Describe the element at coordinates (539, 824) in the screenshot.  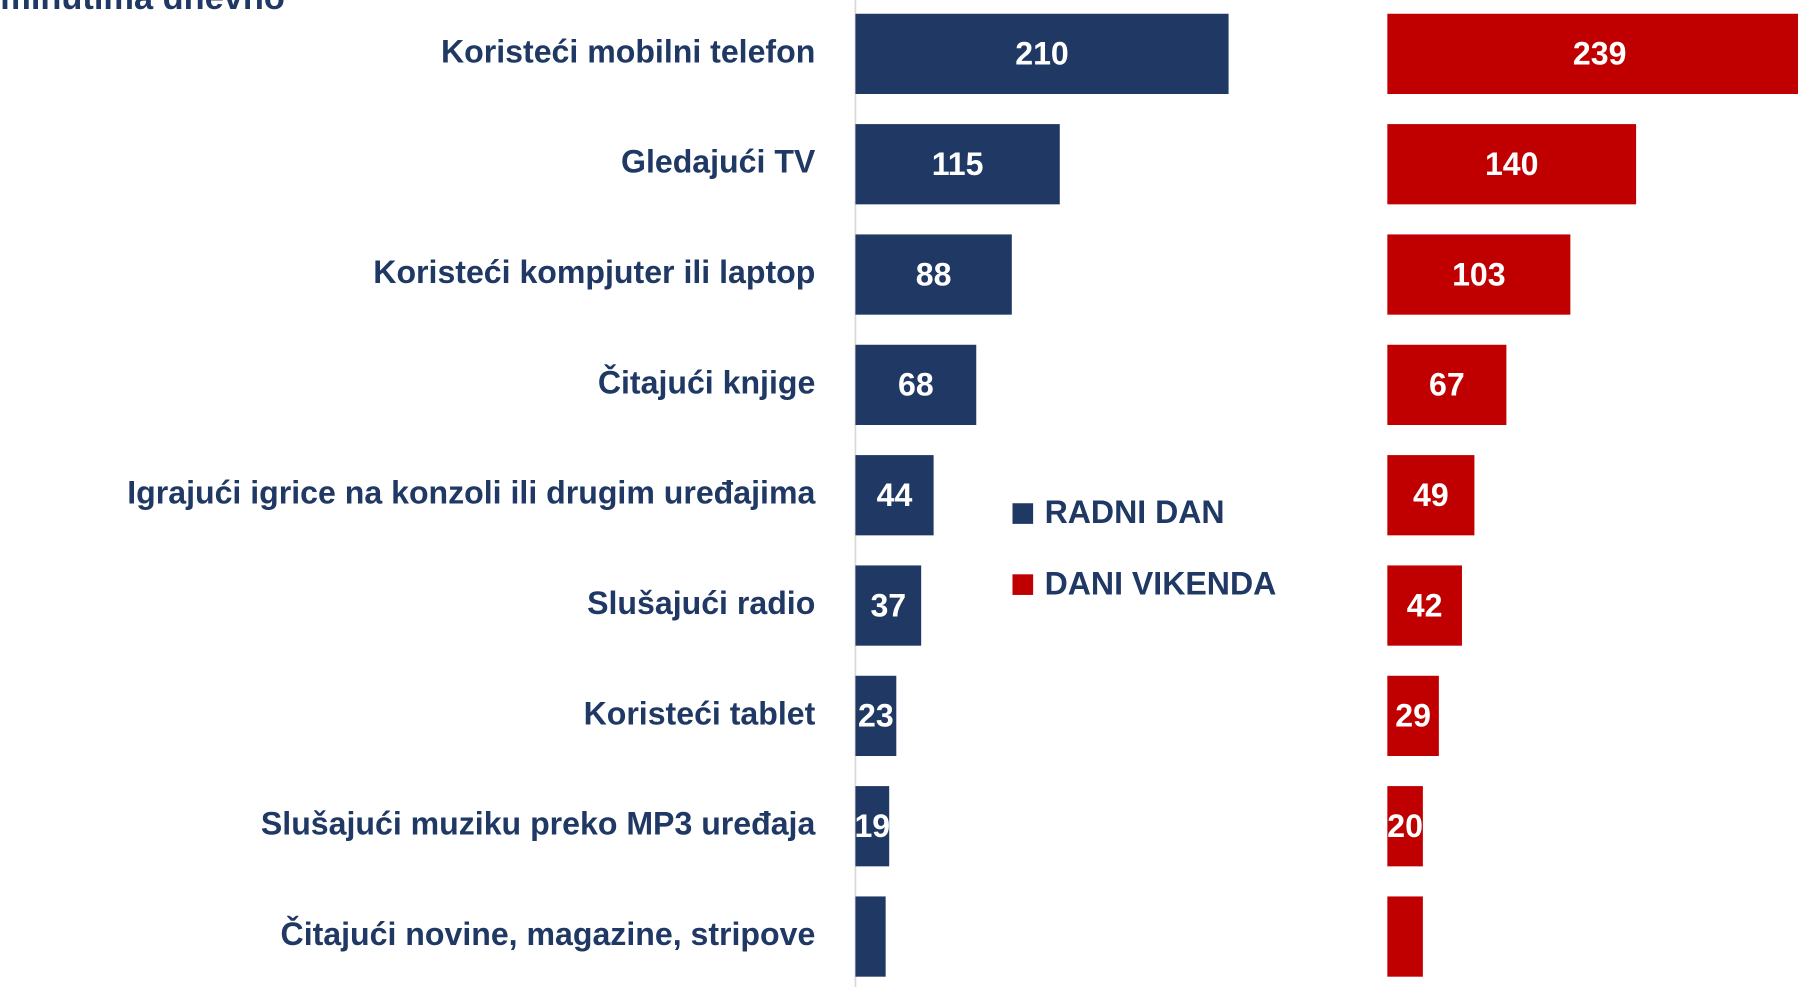
I see `category-label: Slušajući muziku preko MP3 uređaja` at that location.